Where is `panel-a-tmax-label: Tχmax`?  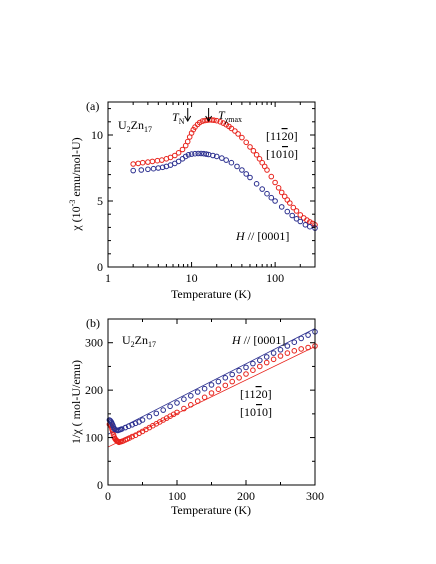 panel-a-tmax-label: Tχmax is located at coordinates (230, 116).